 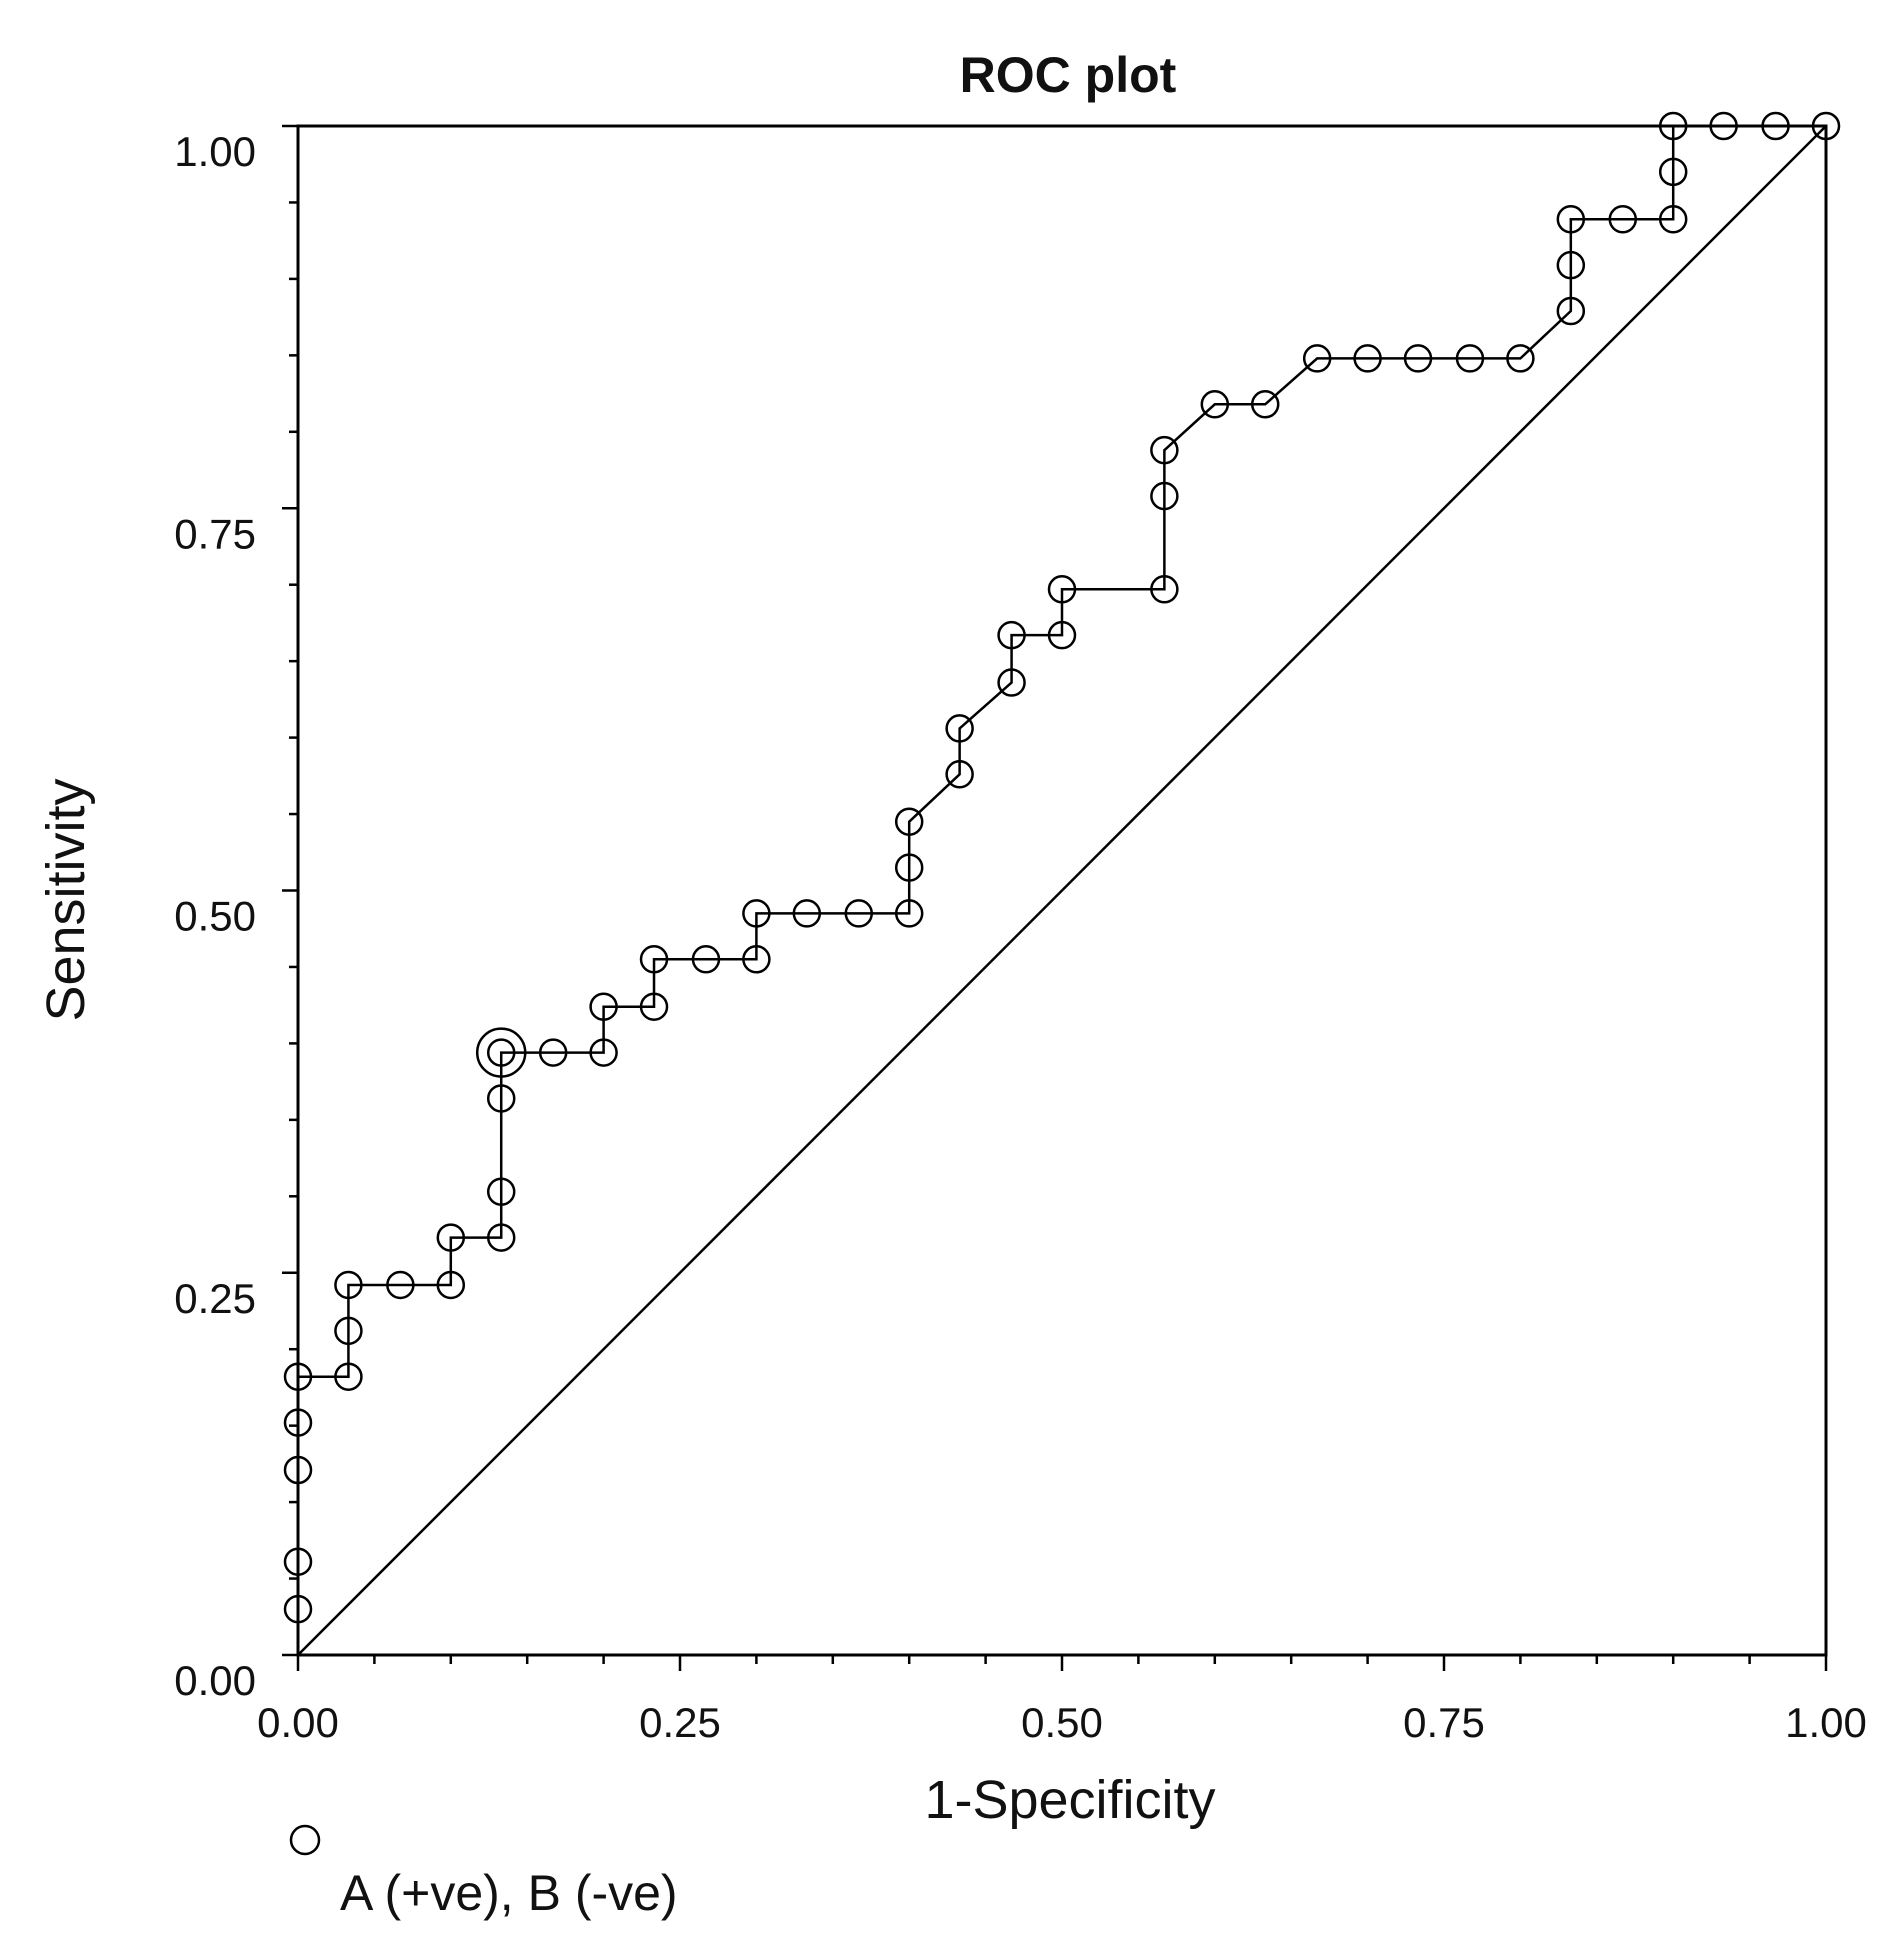 I want to click on chart-title: ROC plot, so click(x=1068, y=75).